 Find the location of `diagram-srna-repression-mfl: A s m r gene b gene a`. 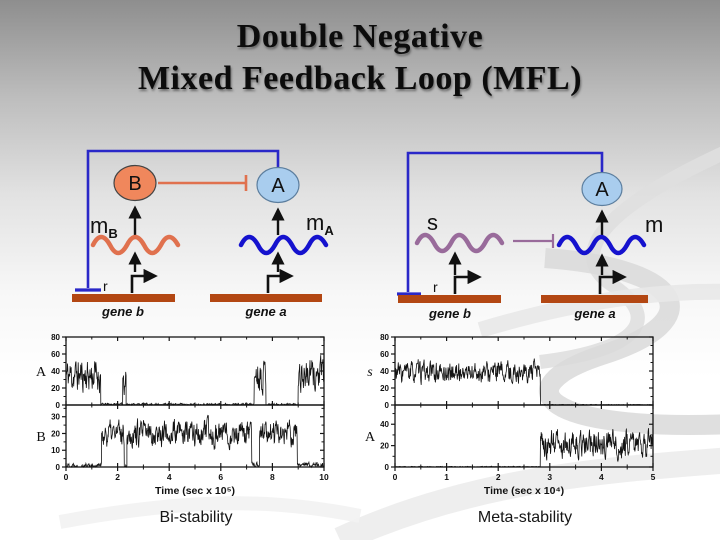

diagram-srna-repression-mfl: A s m r gene b gene a is located at coordinates (530, 236).